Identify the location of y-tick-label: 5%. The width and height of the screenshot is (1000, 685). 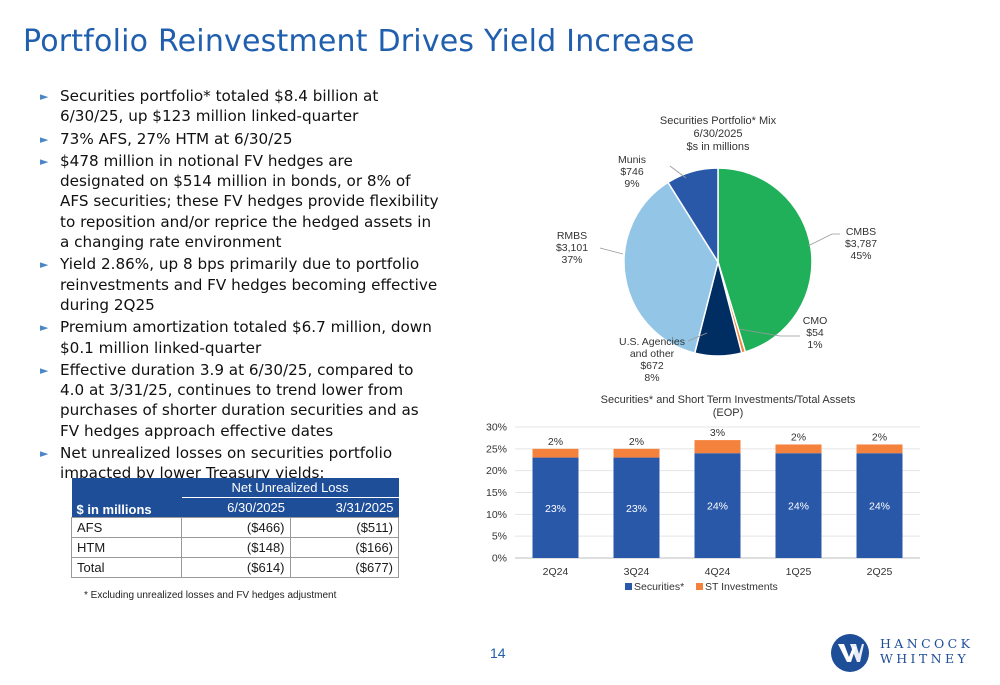
(499, 537).